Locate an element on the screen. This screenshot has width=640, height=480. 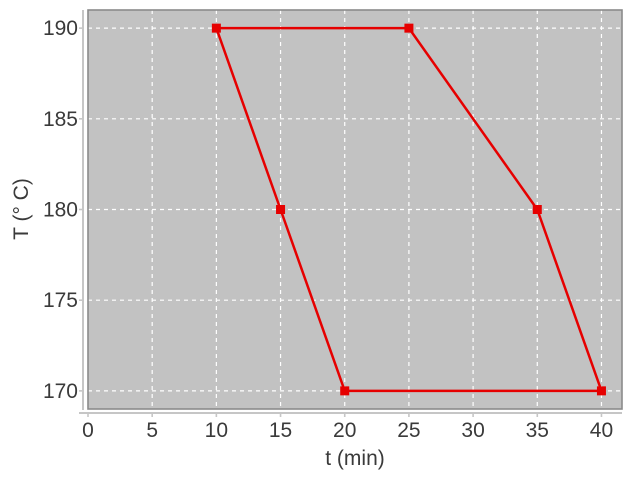
x-tick-label: 10 is located at coordinates (216, 430).